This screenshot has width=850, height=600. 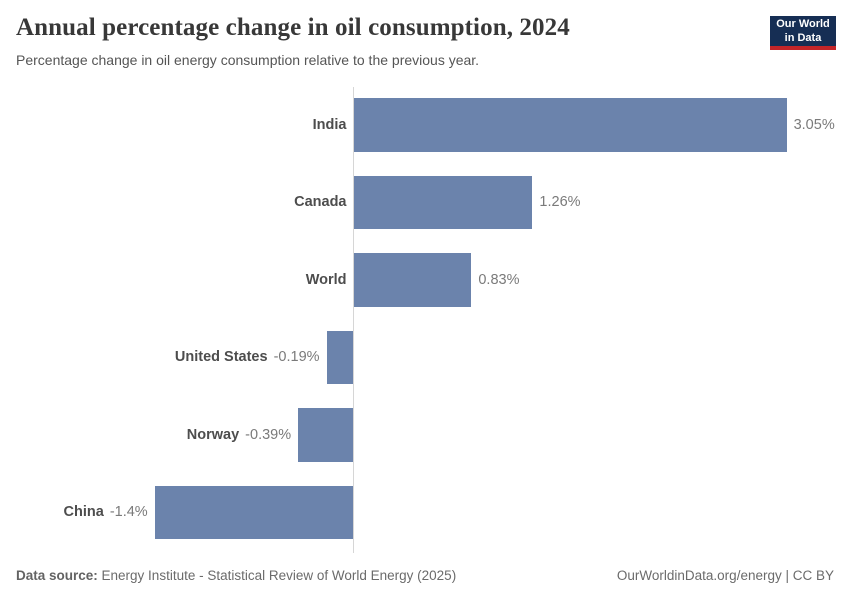 What do you see at coordinates (443, 202) in the screenshot?
I see `bar-canada` at bounding box center [443, 202].